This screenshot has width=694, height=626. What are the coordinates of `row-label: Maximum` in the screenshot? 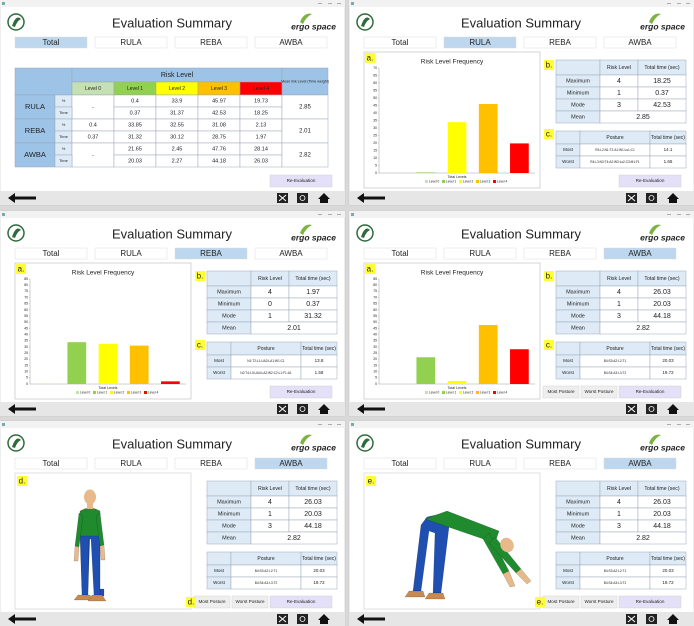 It's located at (229, 292).